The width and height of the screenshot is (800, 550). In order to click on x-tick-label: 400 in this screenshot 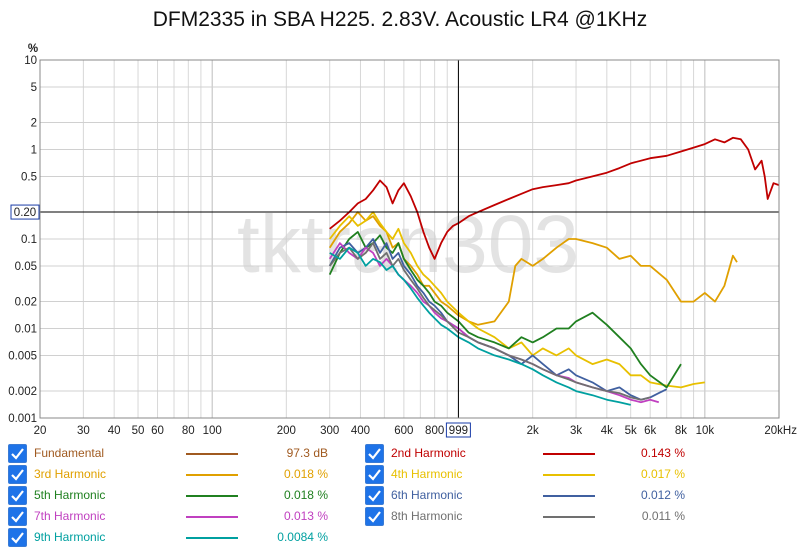, I will do `click(360, 431)`.